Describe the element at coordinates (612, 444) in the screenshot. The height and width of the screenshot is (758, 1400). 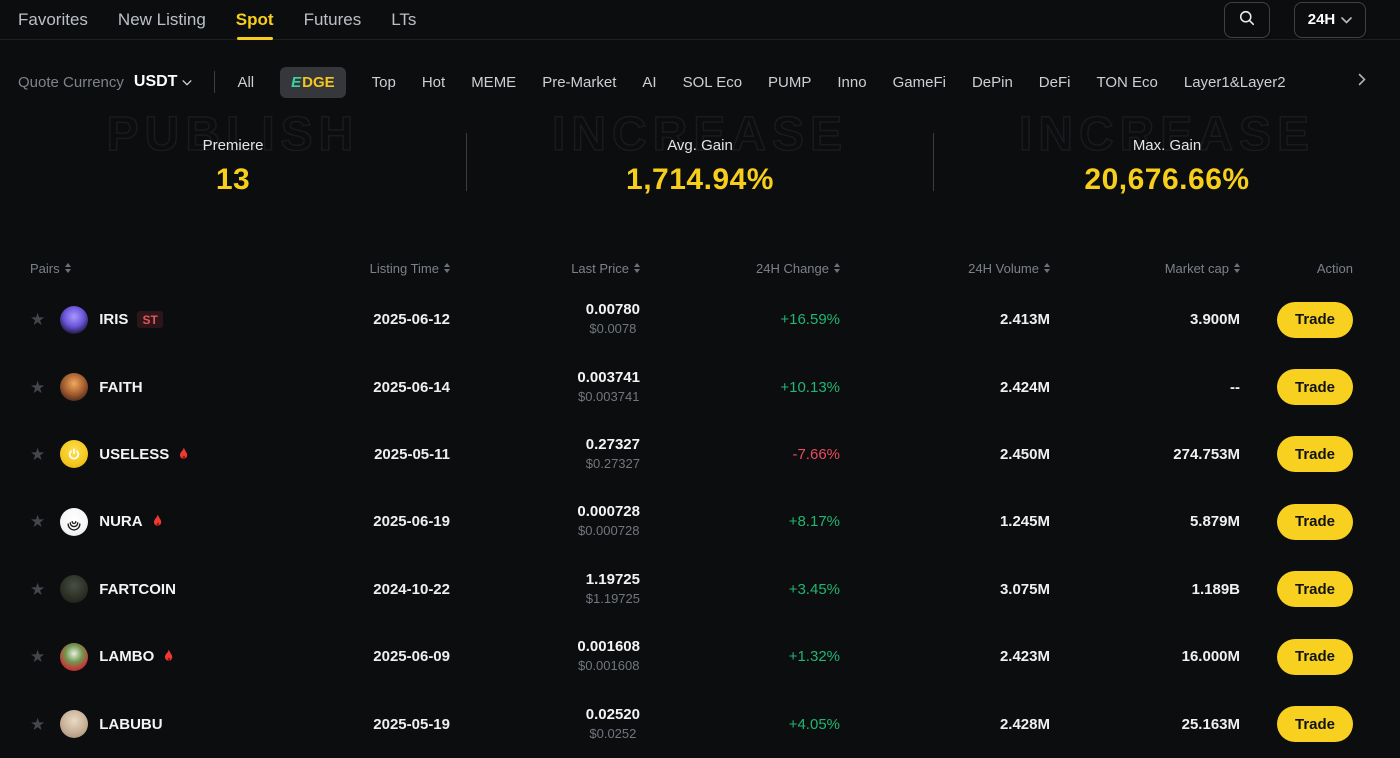
I see `last-price-base: 0.27327` at that location.